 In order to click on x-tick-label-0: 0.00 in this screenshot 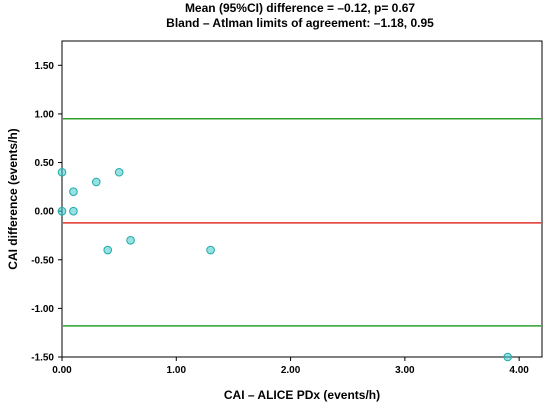, I will do `click(62, 370)`.